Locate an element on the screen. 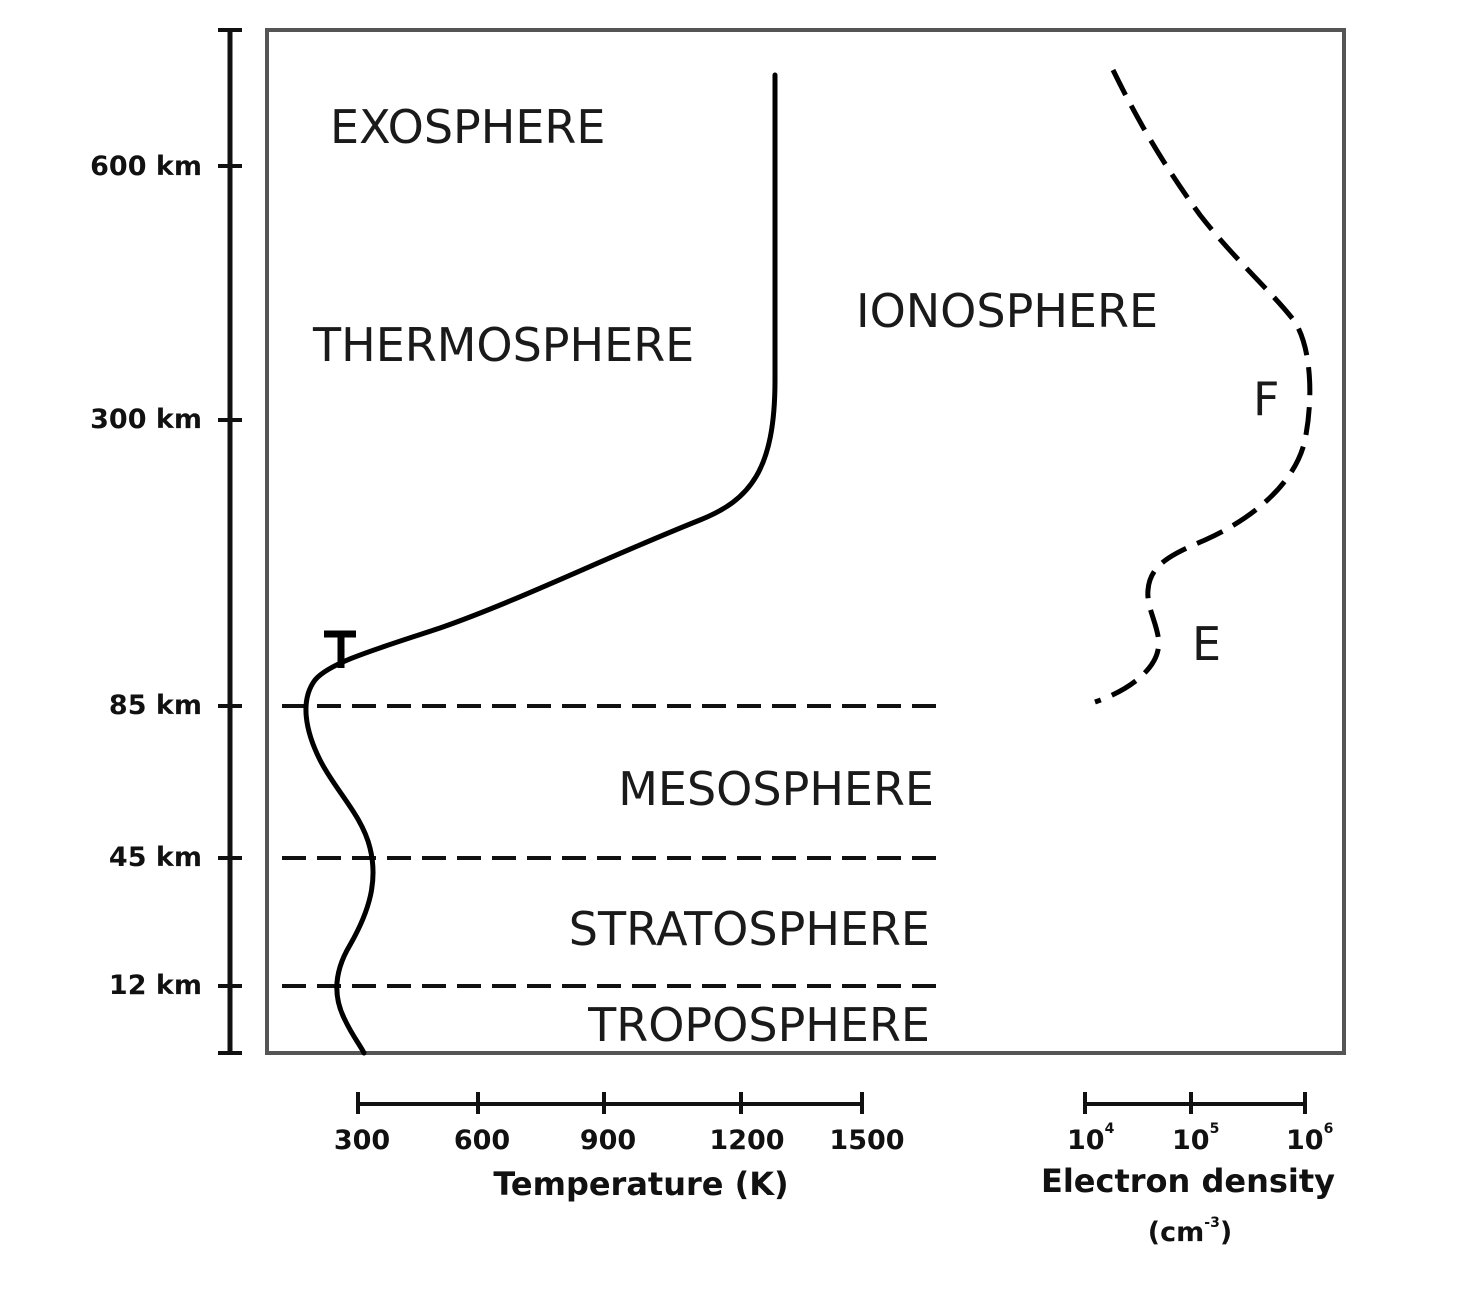  label-region-f: F is located at coordinates (1266, 399).